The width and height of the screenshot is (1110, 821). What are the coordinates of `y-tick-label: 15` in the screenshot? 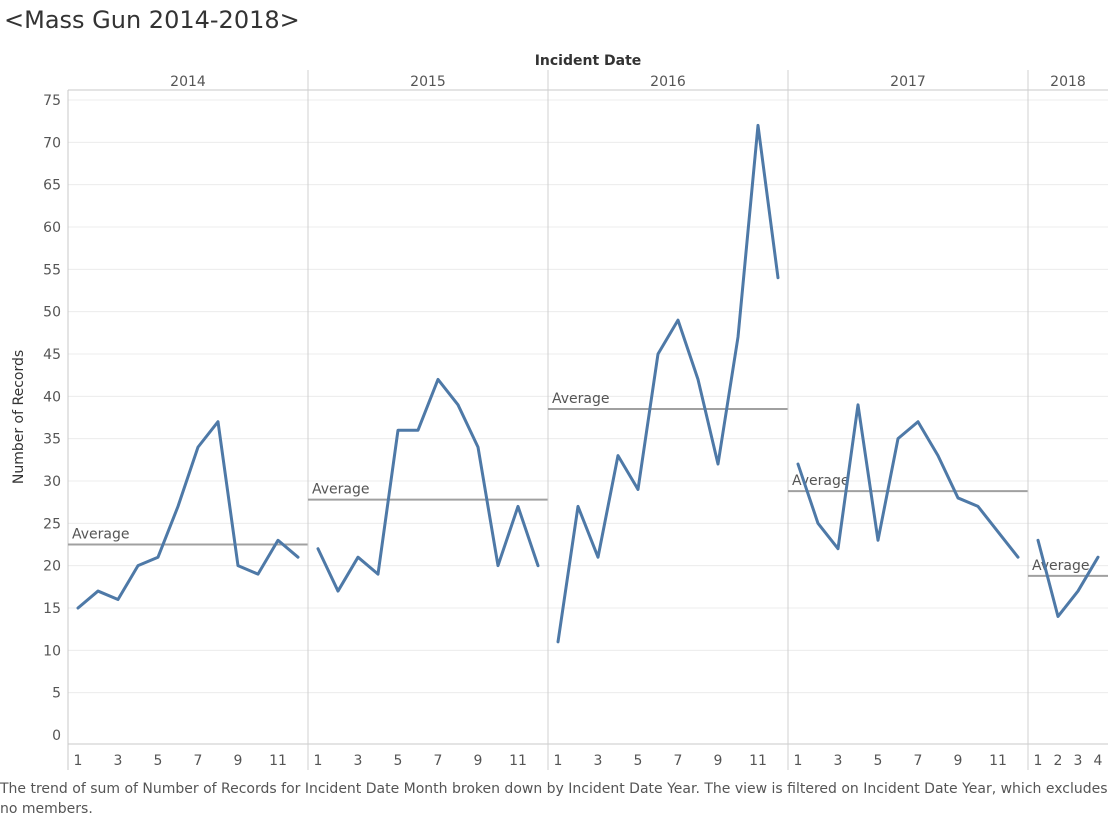 It's located at (52, 609).